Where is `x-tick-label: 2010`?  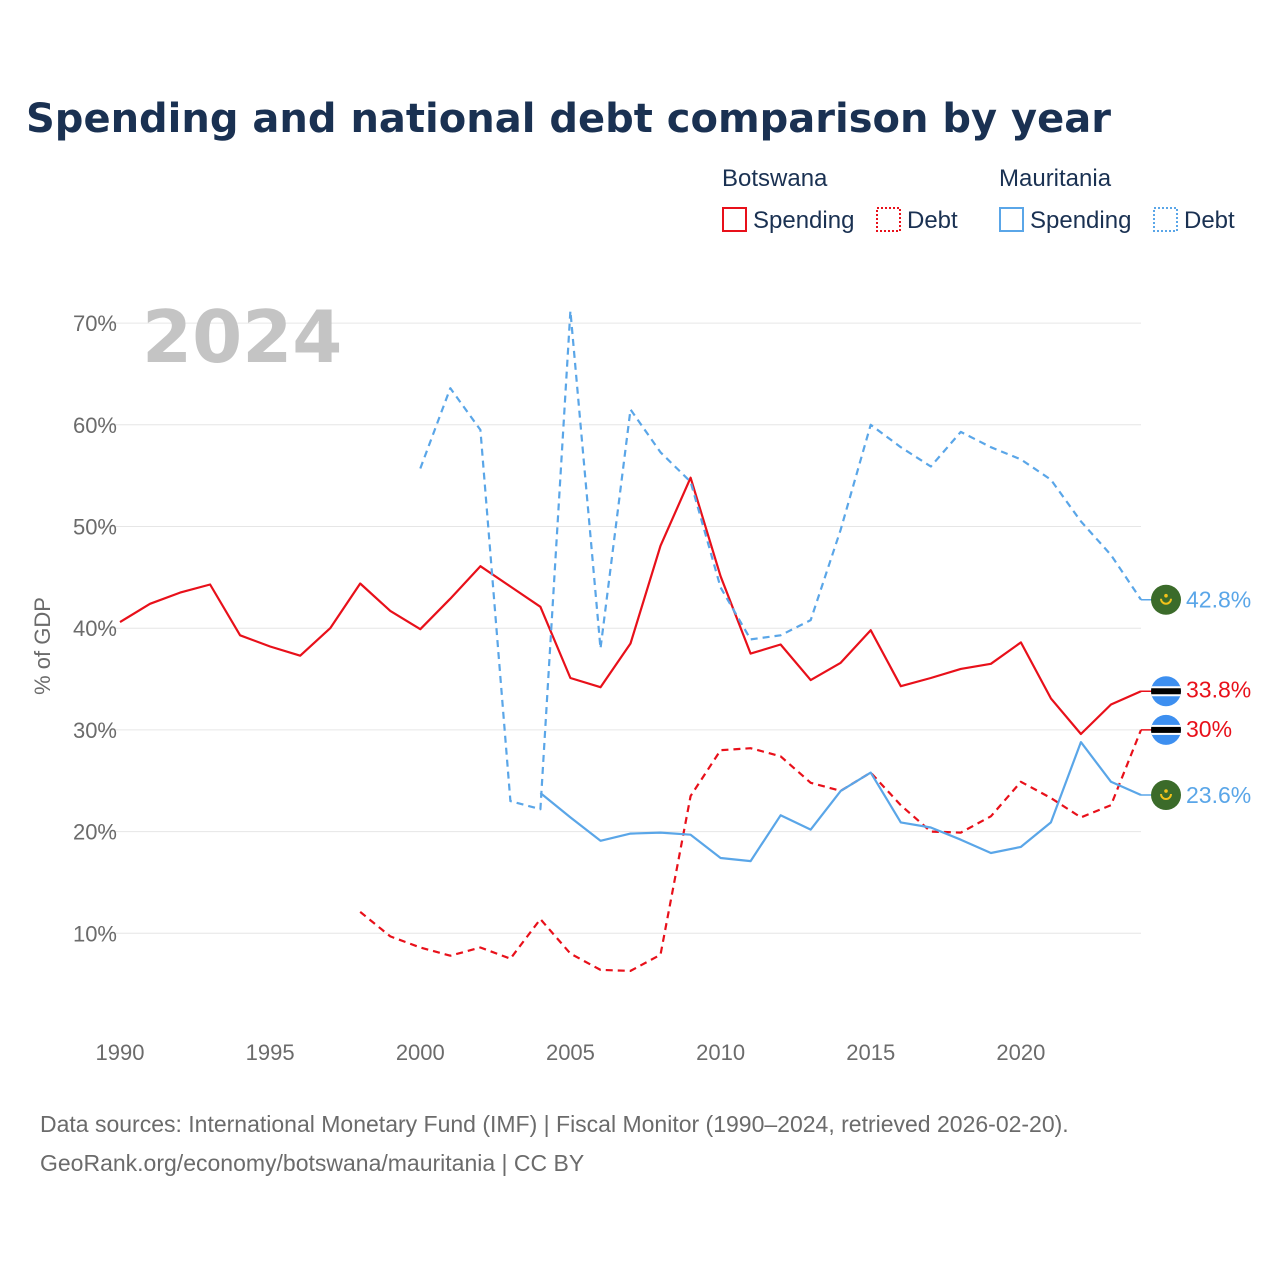 x-tick-label: 2010 is located at coordinates (720, 1052).